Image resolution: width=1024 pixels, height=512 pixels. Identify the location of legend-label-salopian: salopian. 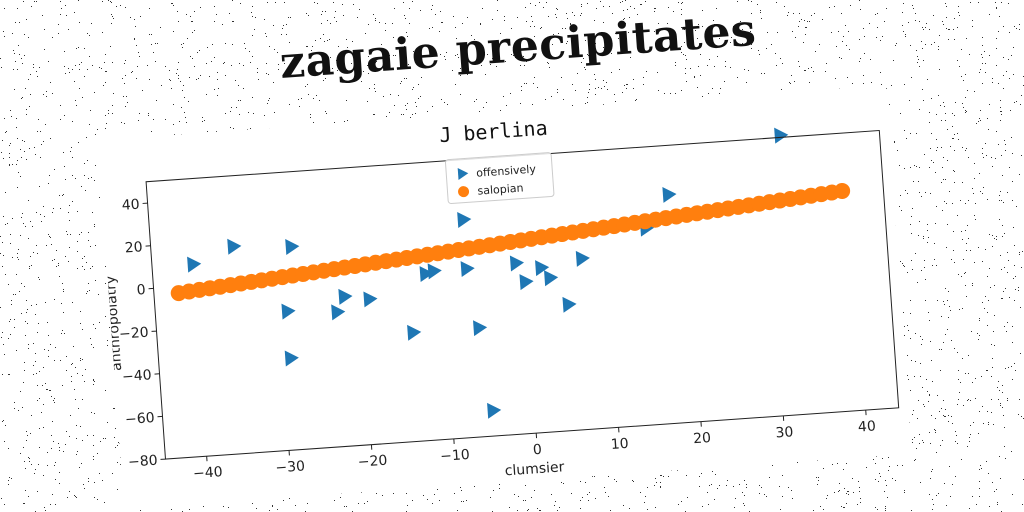
(500, 189).